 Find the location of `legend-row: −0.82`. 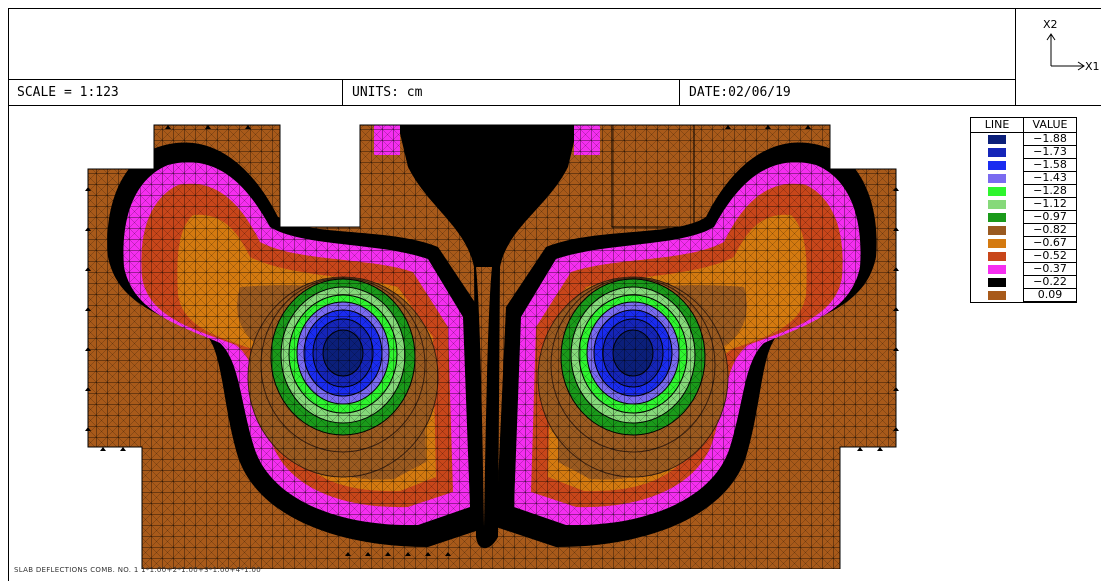

legend-row: −0.82 is located at coordinates (1023, 230).